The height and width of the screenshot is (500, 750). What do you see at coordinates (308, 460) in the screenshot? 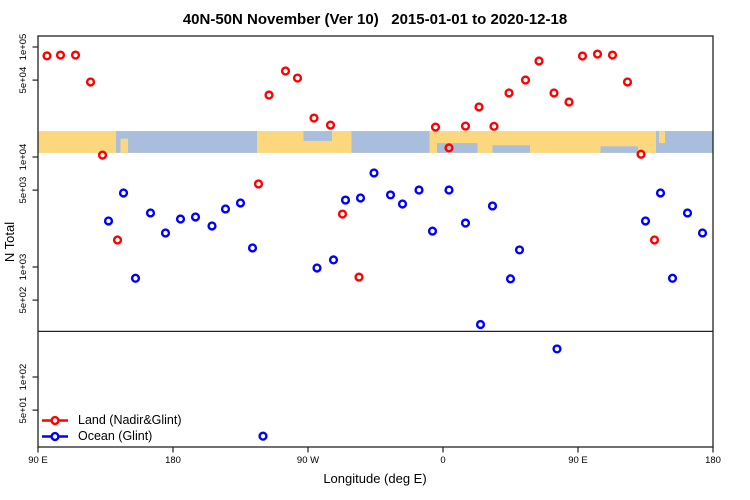
I see `x-tick-label: 90 W` at bounding box center [308, 460].